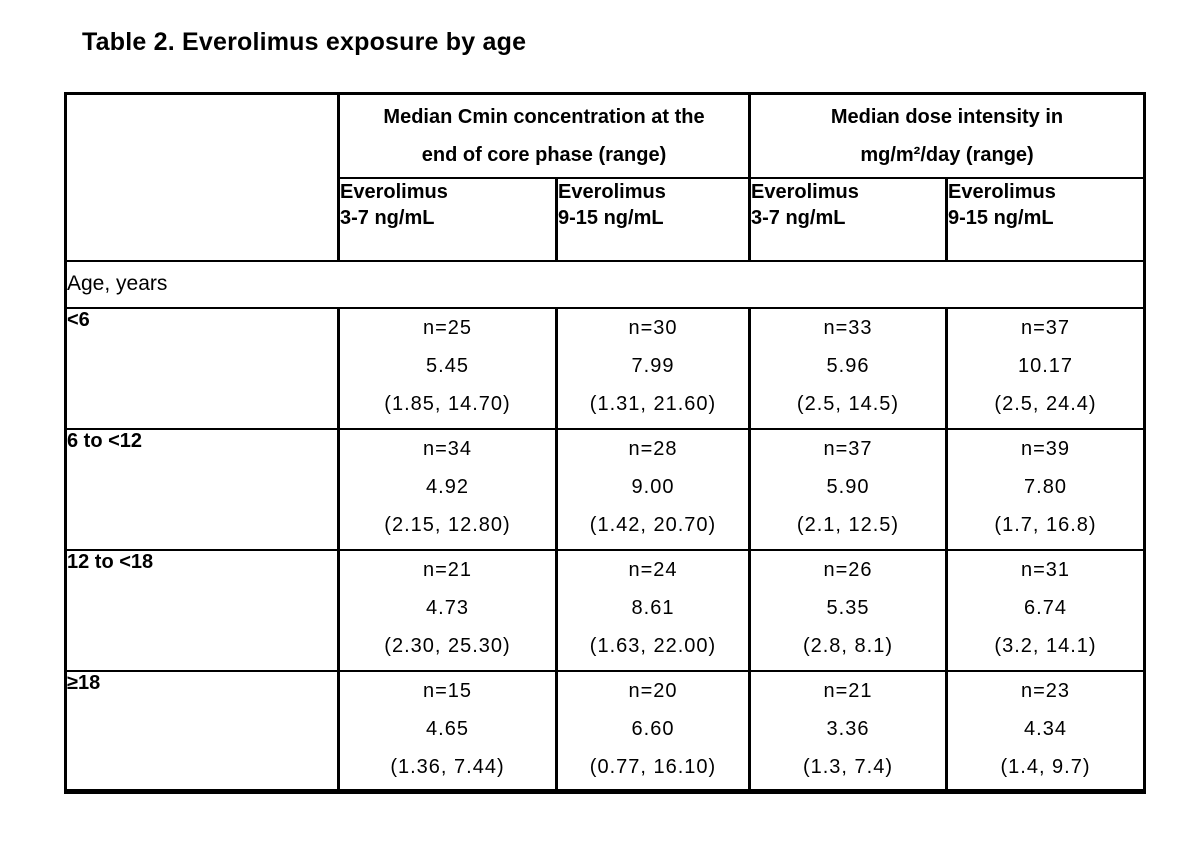 This screenshot has width=1200, height=867. I want to click on group-header-dose-line1: Median dose intensity in, so click(947, 116).